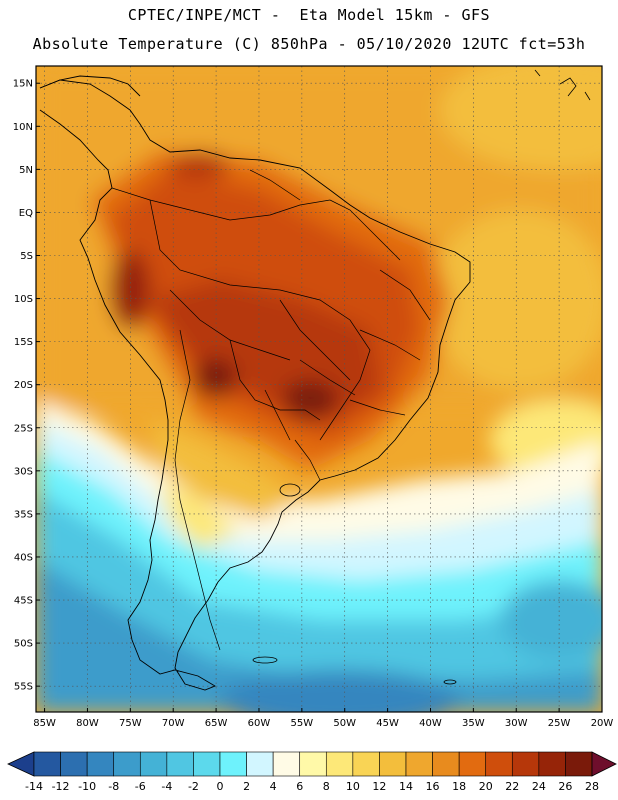  Describe the element at coordinates (23, 342) in the screenshot. I see `lat-tick-label: 15S` at that location.